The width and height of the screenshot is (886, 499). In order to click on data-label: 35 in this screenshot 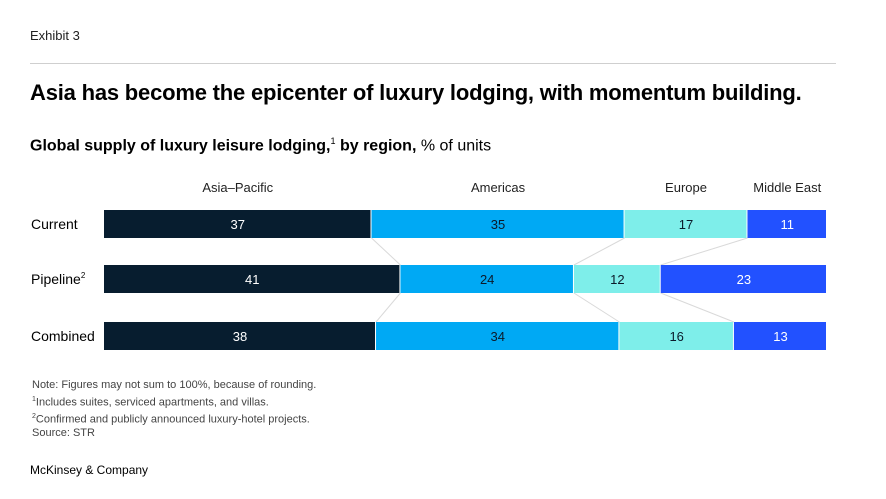, I will do `click(498, 224)`.